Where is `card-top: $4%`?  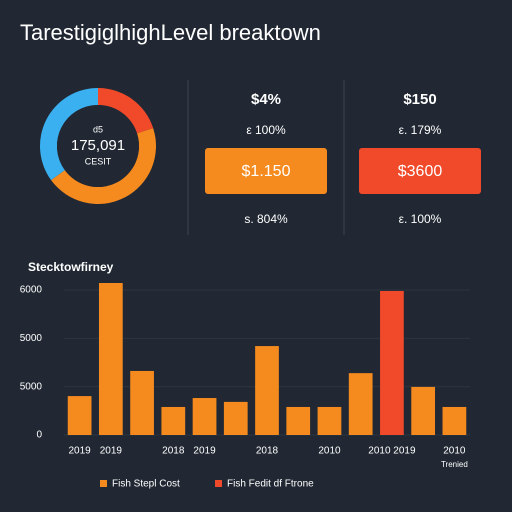 card-top: $4% is located at coordinates (266, 99).